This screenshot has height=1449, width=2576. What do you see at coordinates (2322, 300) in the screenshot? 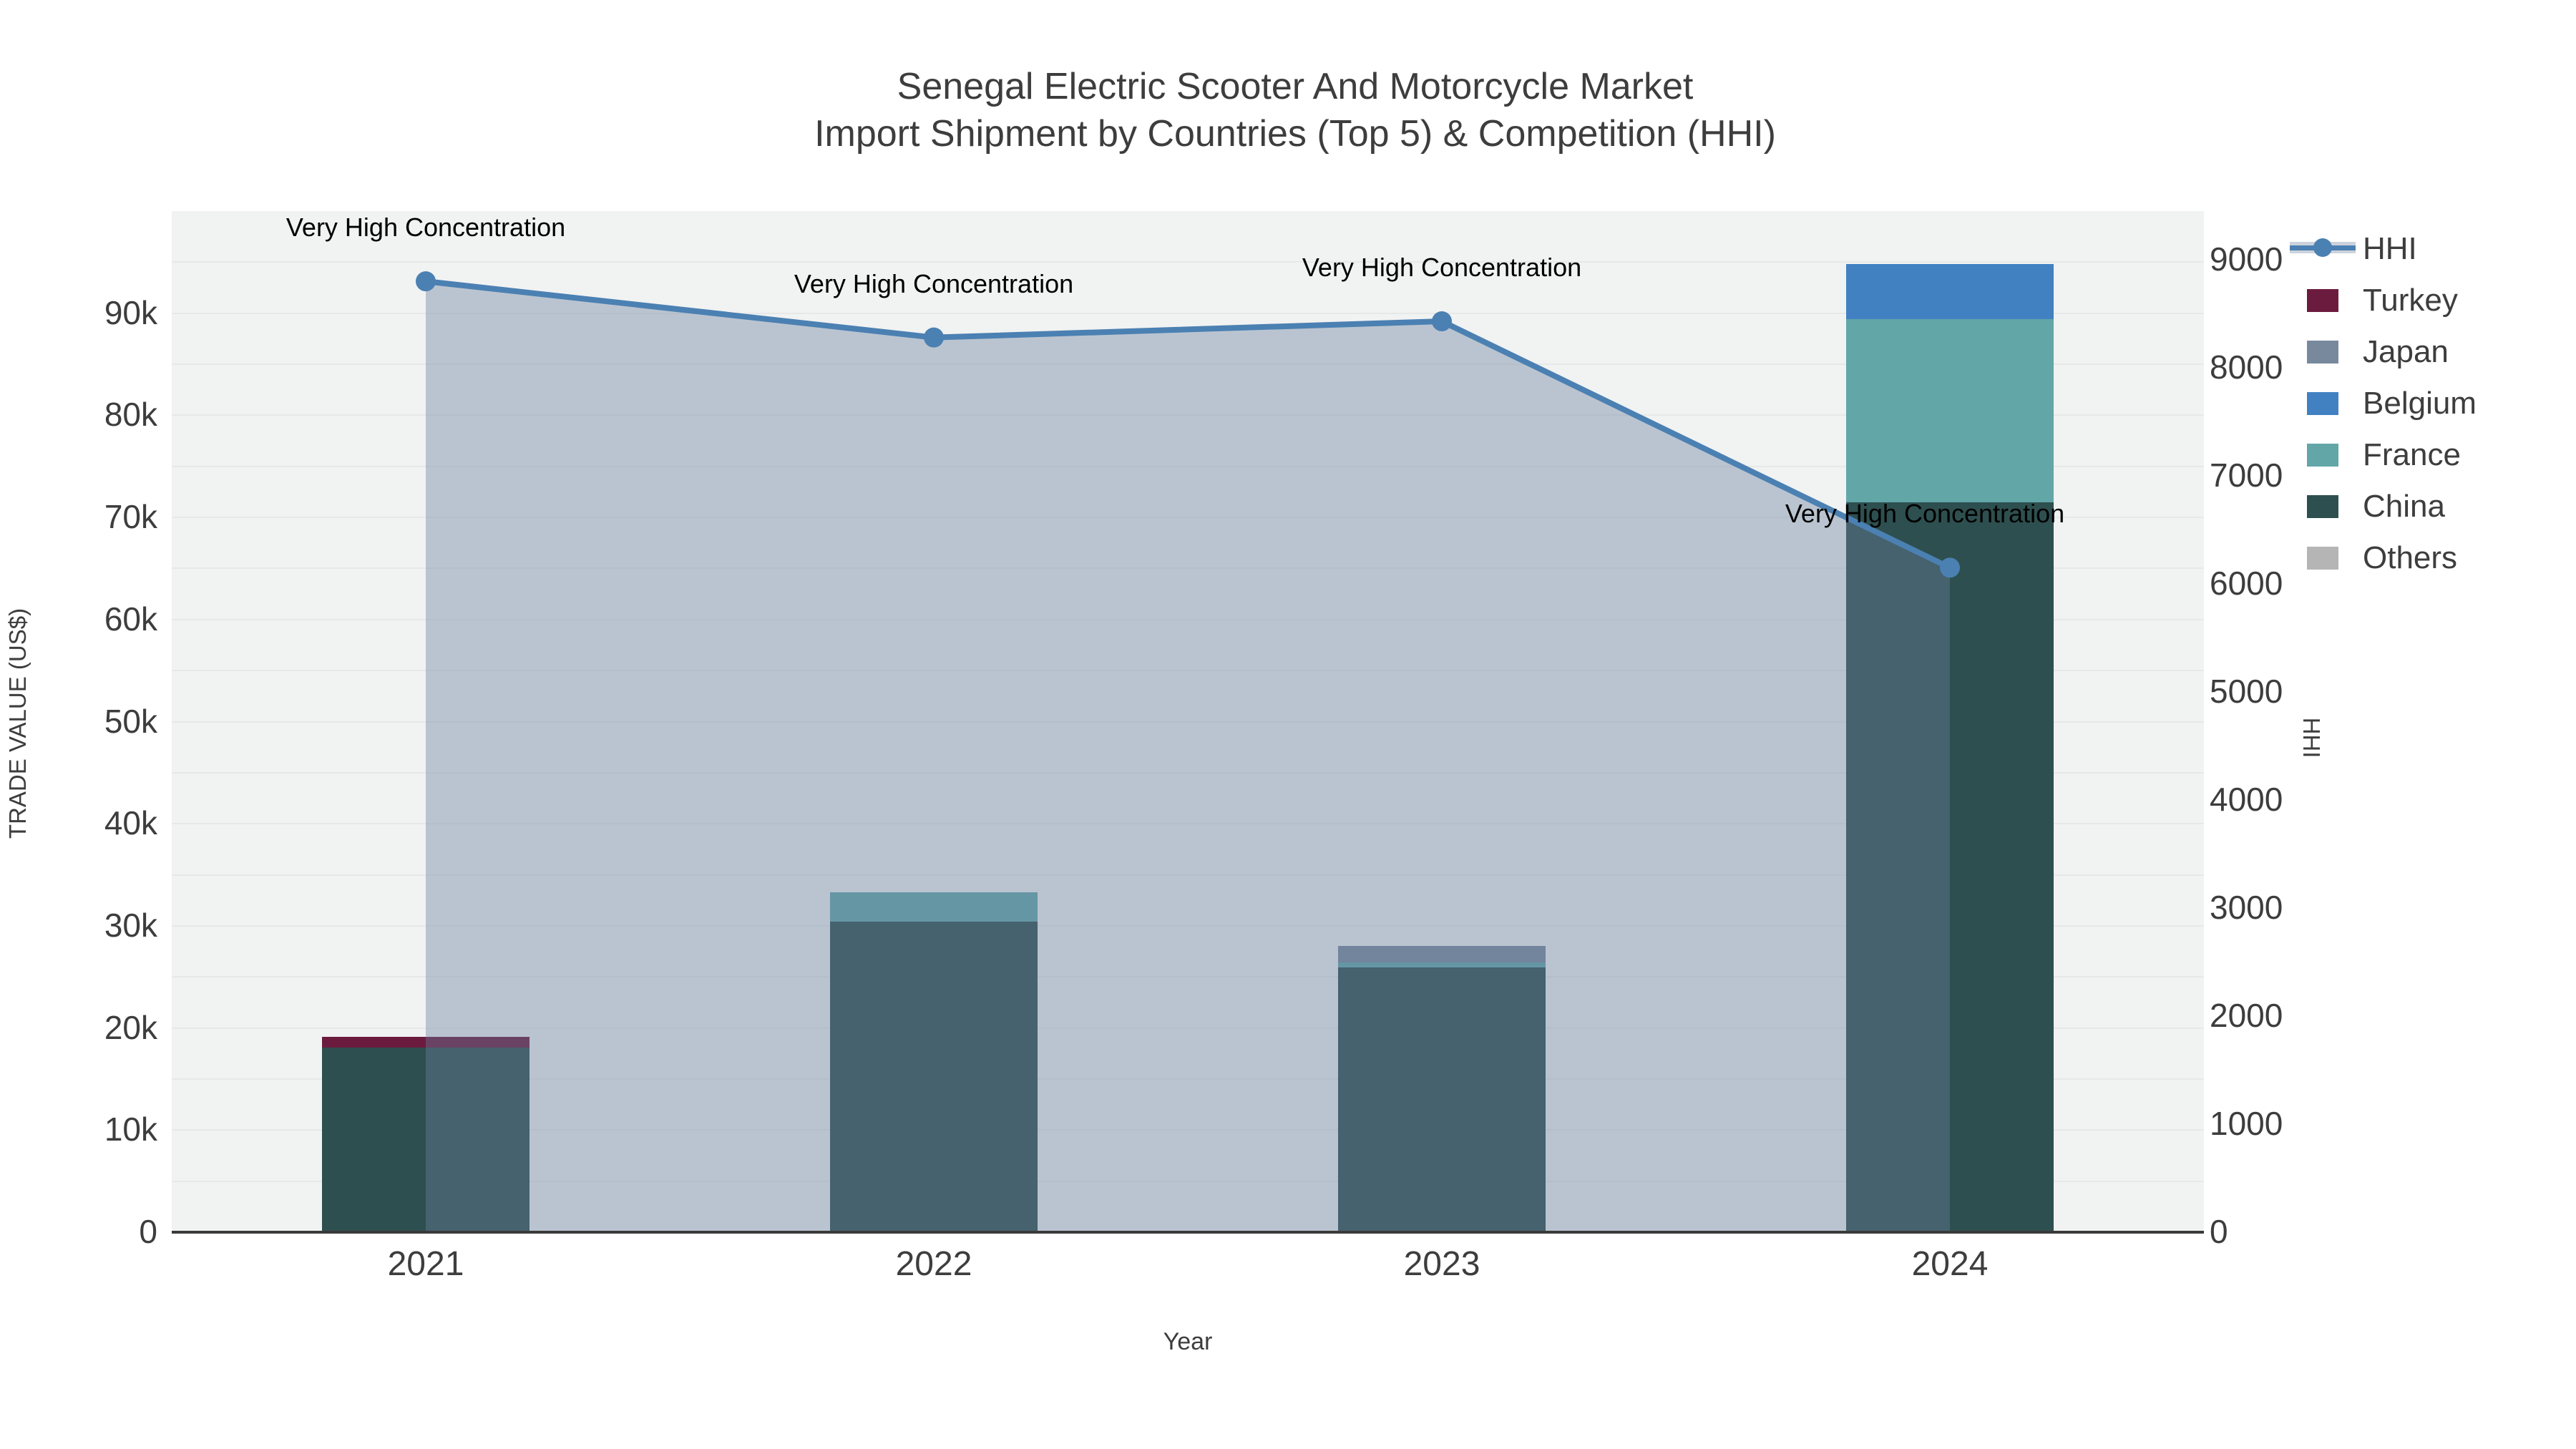
I see `legend-swatch-turkey` at bounding box center [2322, 300].